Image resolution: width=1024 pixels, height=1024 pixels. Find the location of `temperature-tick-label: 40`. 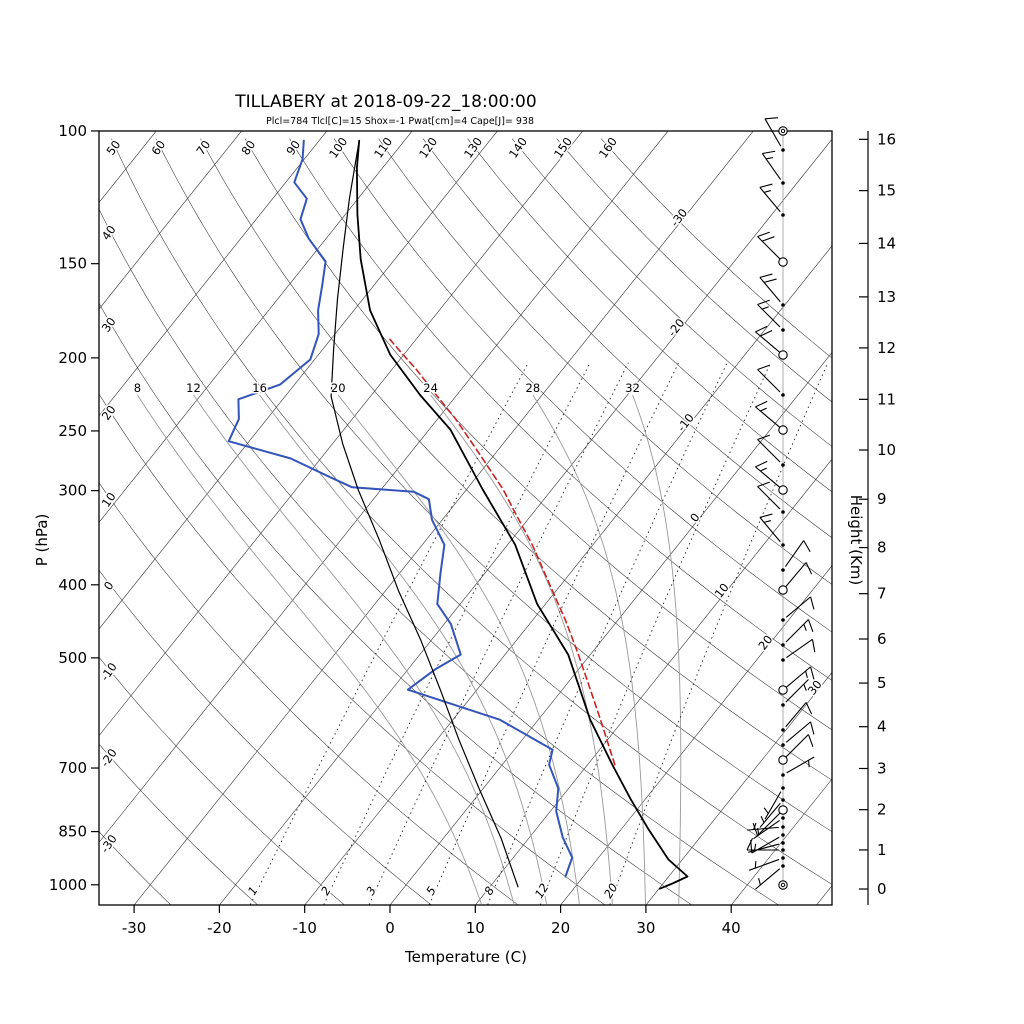

temperature-tick-label: 40 is located at coordinates (731, 928).